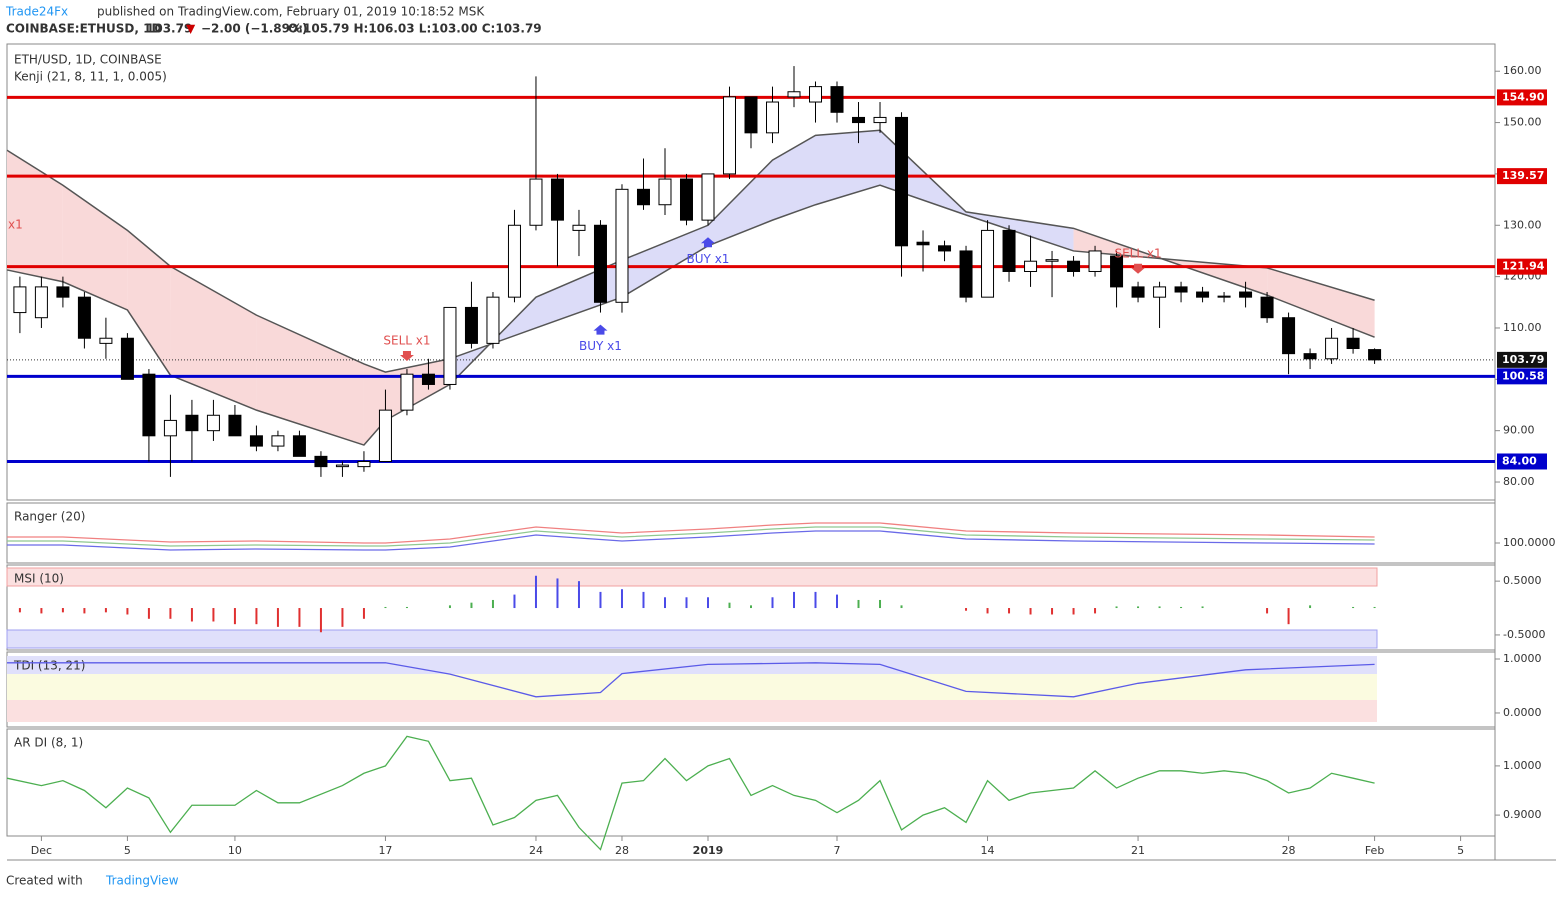 Image resolution: width=1565 pixels, height=899 pixels. What do you see at coordinates (127, 850) in the screenshot?
I see `x-tick-label: 5` at bounding box center [127, 850].